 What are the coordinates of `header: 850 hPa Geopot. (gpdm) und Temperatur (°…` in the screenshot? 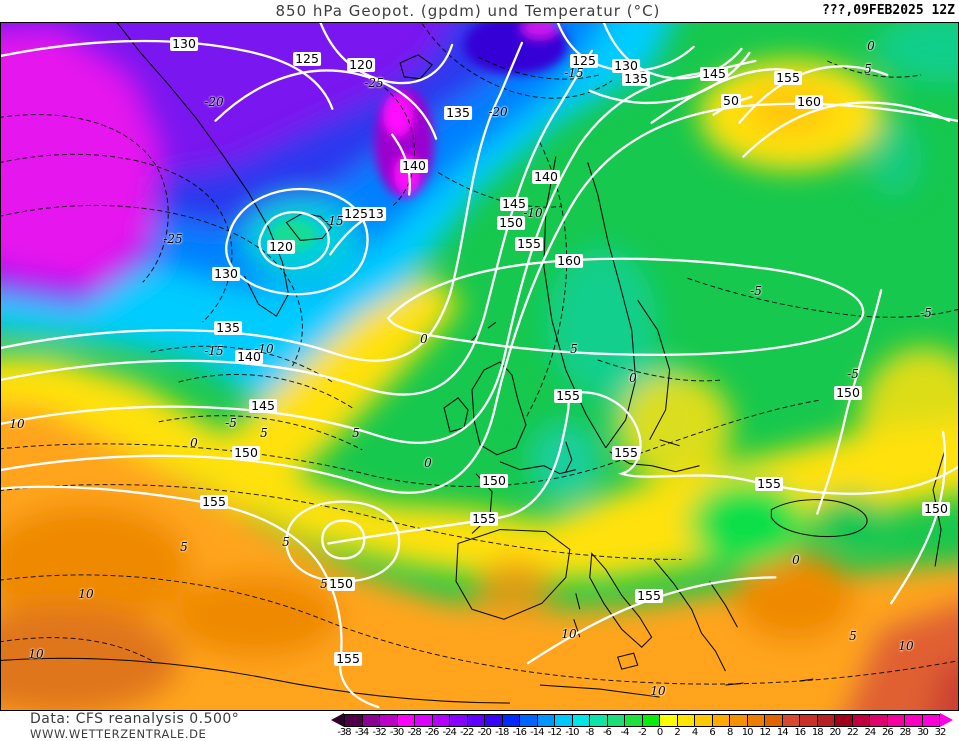 It's located at (479, 11).